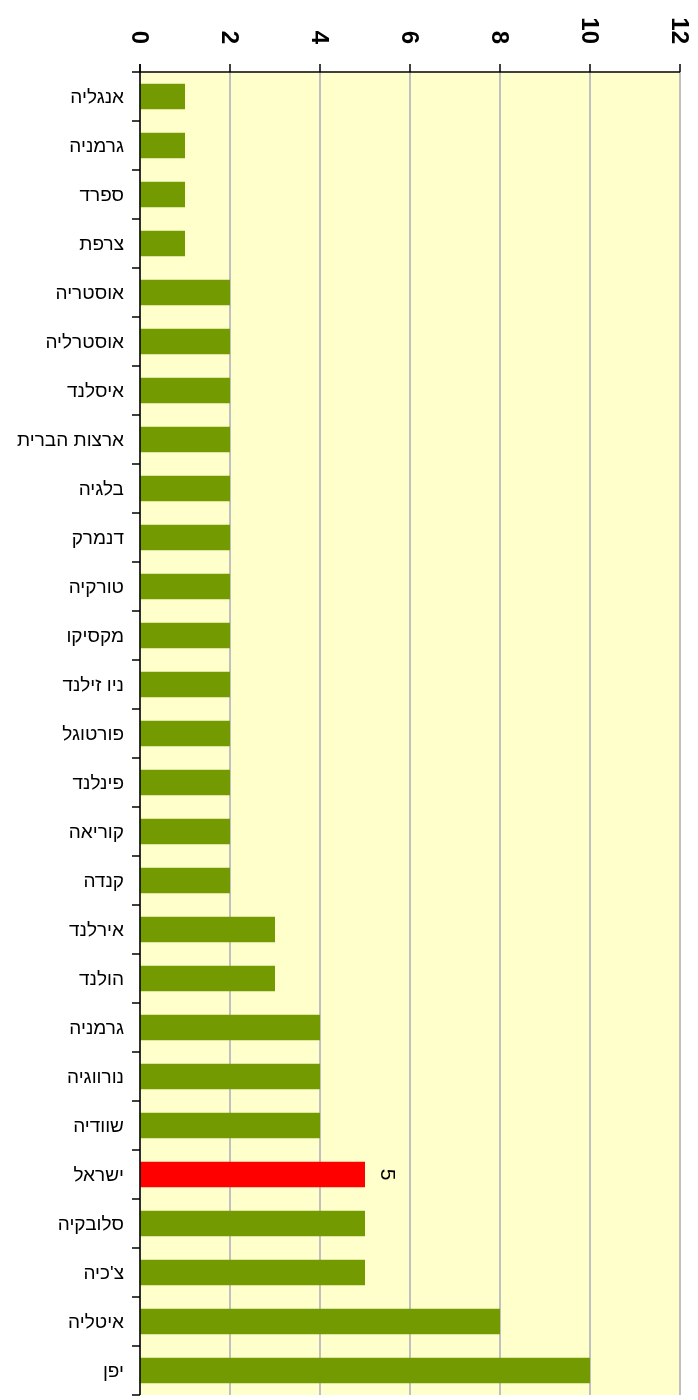  Describe the element at coordinates (96, 929) in the screenshot. I see `y-tick-label: אירלנד` at that location.